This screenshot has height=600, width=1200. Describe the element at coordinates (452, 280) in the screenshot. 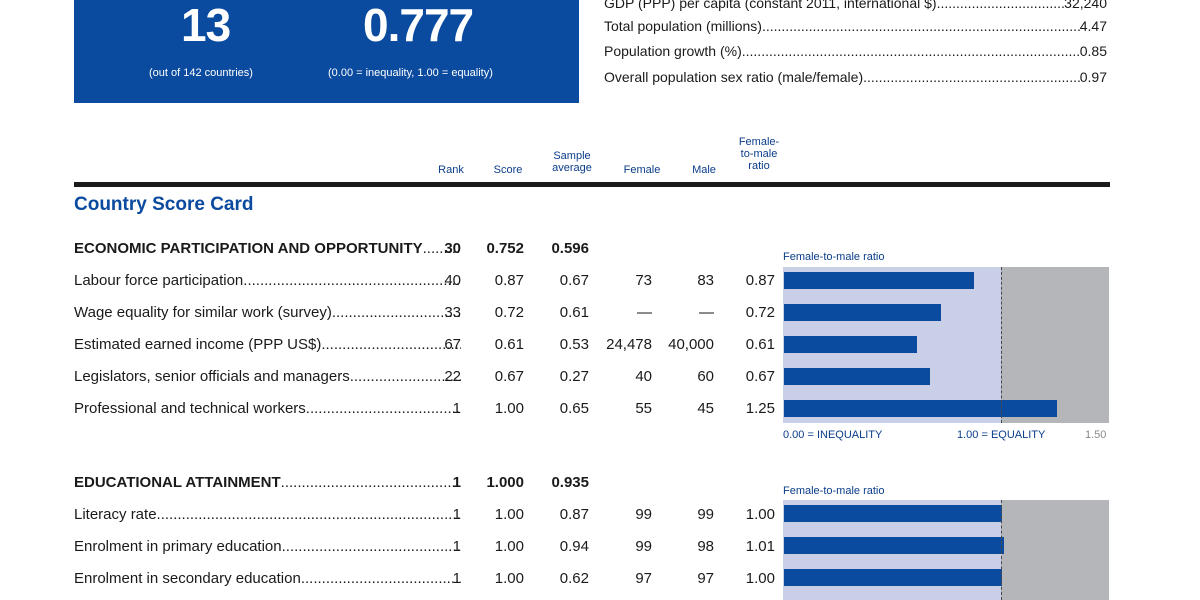

I see `indicator-rank: 40` at that location.